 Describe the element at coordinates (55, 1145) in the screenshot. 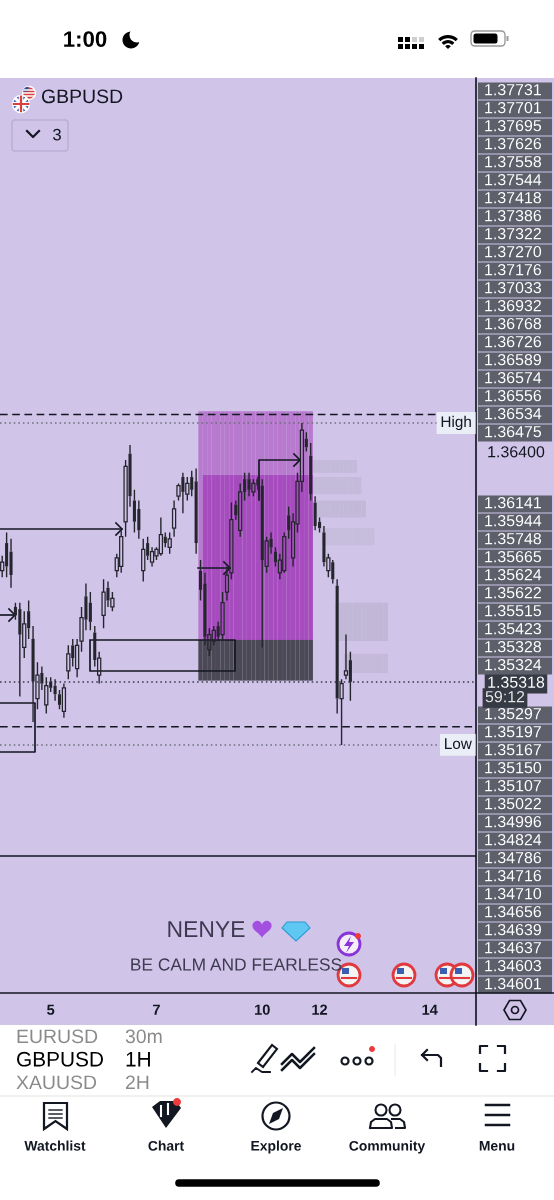

I see `text: Watchlist` at that location.